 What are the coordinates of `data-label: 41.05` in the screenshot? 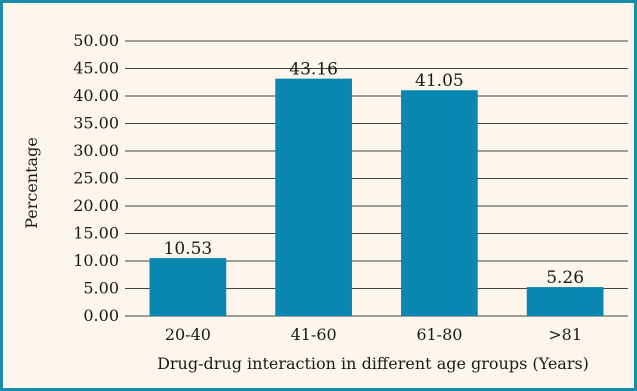 It's located at (439, 81).